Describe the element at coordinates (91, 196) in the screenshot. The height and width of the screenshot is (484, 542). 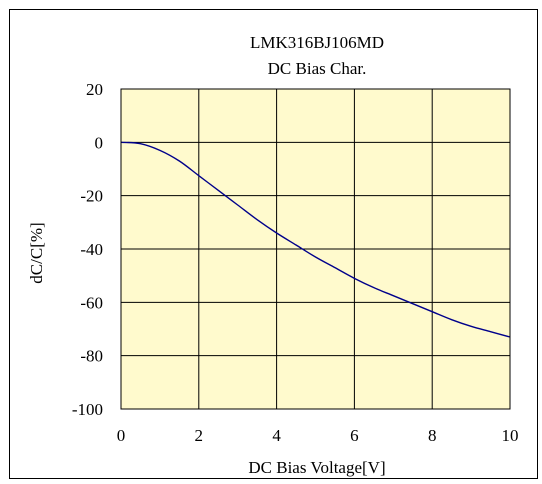
I see `y-tick-label: -20` at that location.